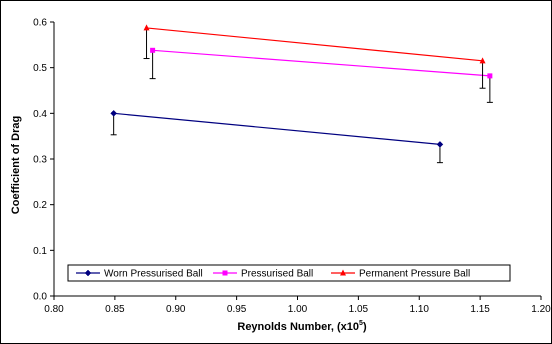  What do you see at coordinates (54, 309) in the screenshot?
I see `x-tick-label: 0.80` at bounding box center [54, 309].